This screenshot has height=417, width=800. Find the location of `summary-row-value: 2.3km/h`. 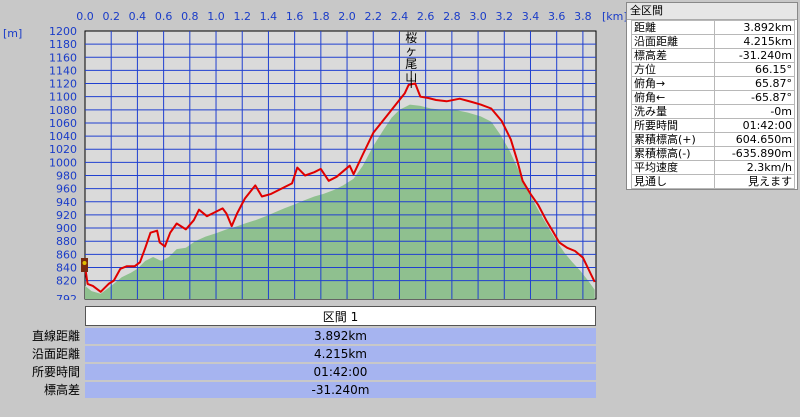

summary-row-value: 2.3km/h is located at coordinates (754, 167).